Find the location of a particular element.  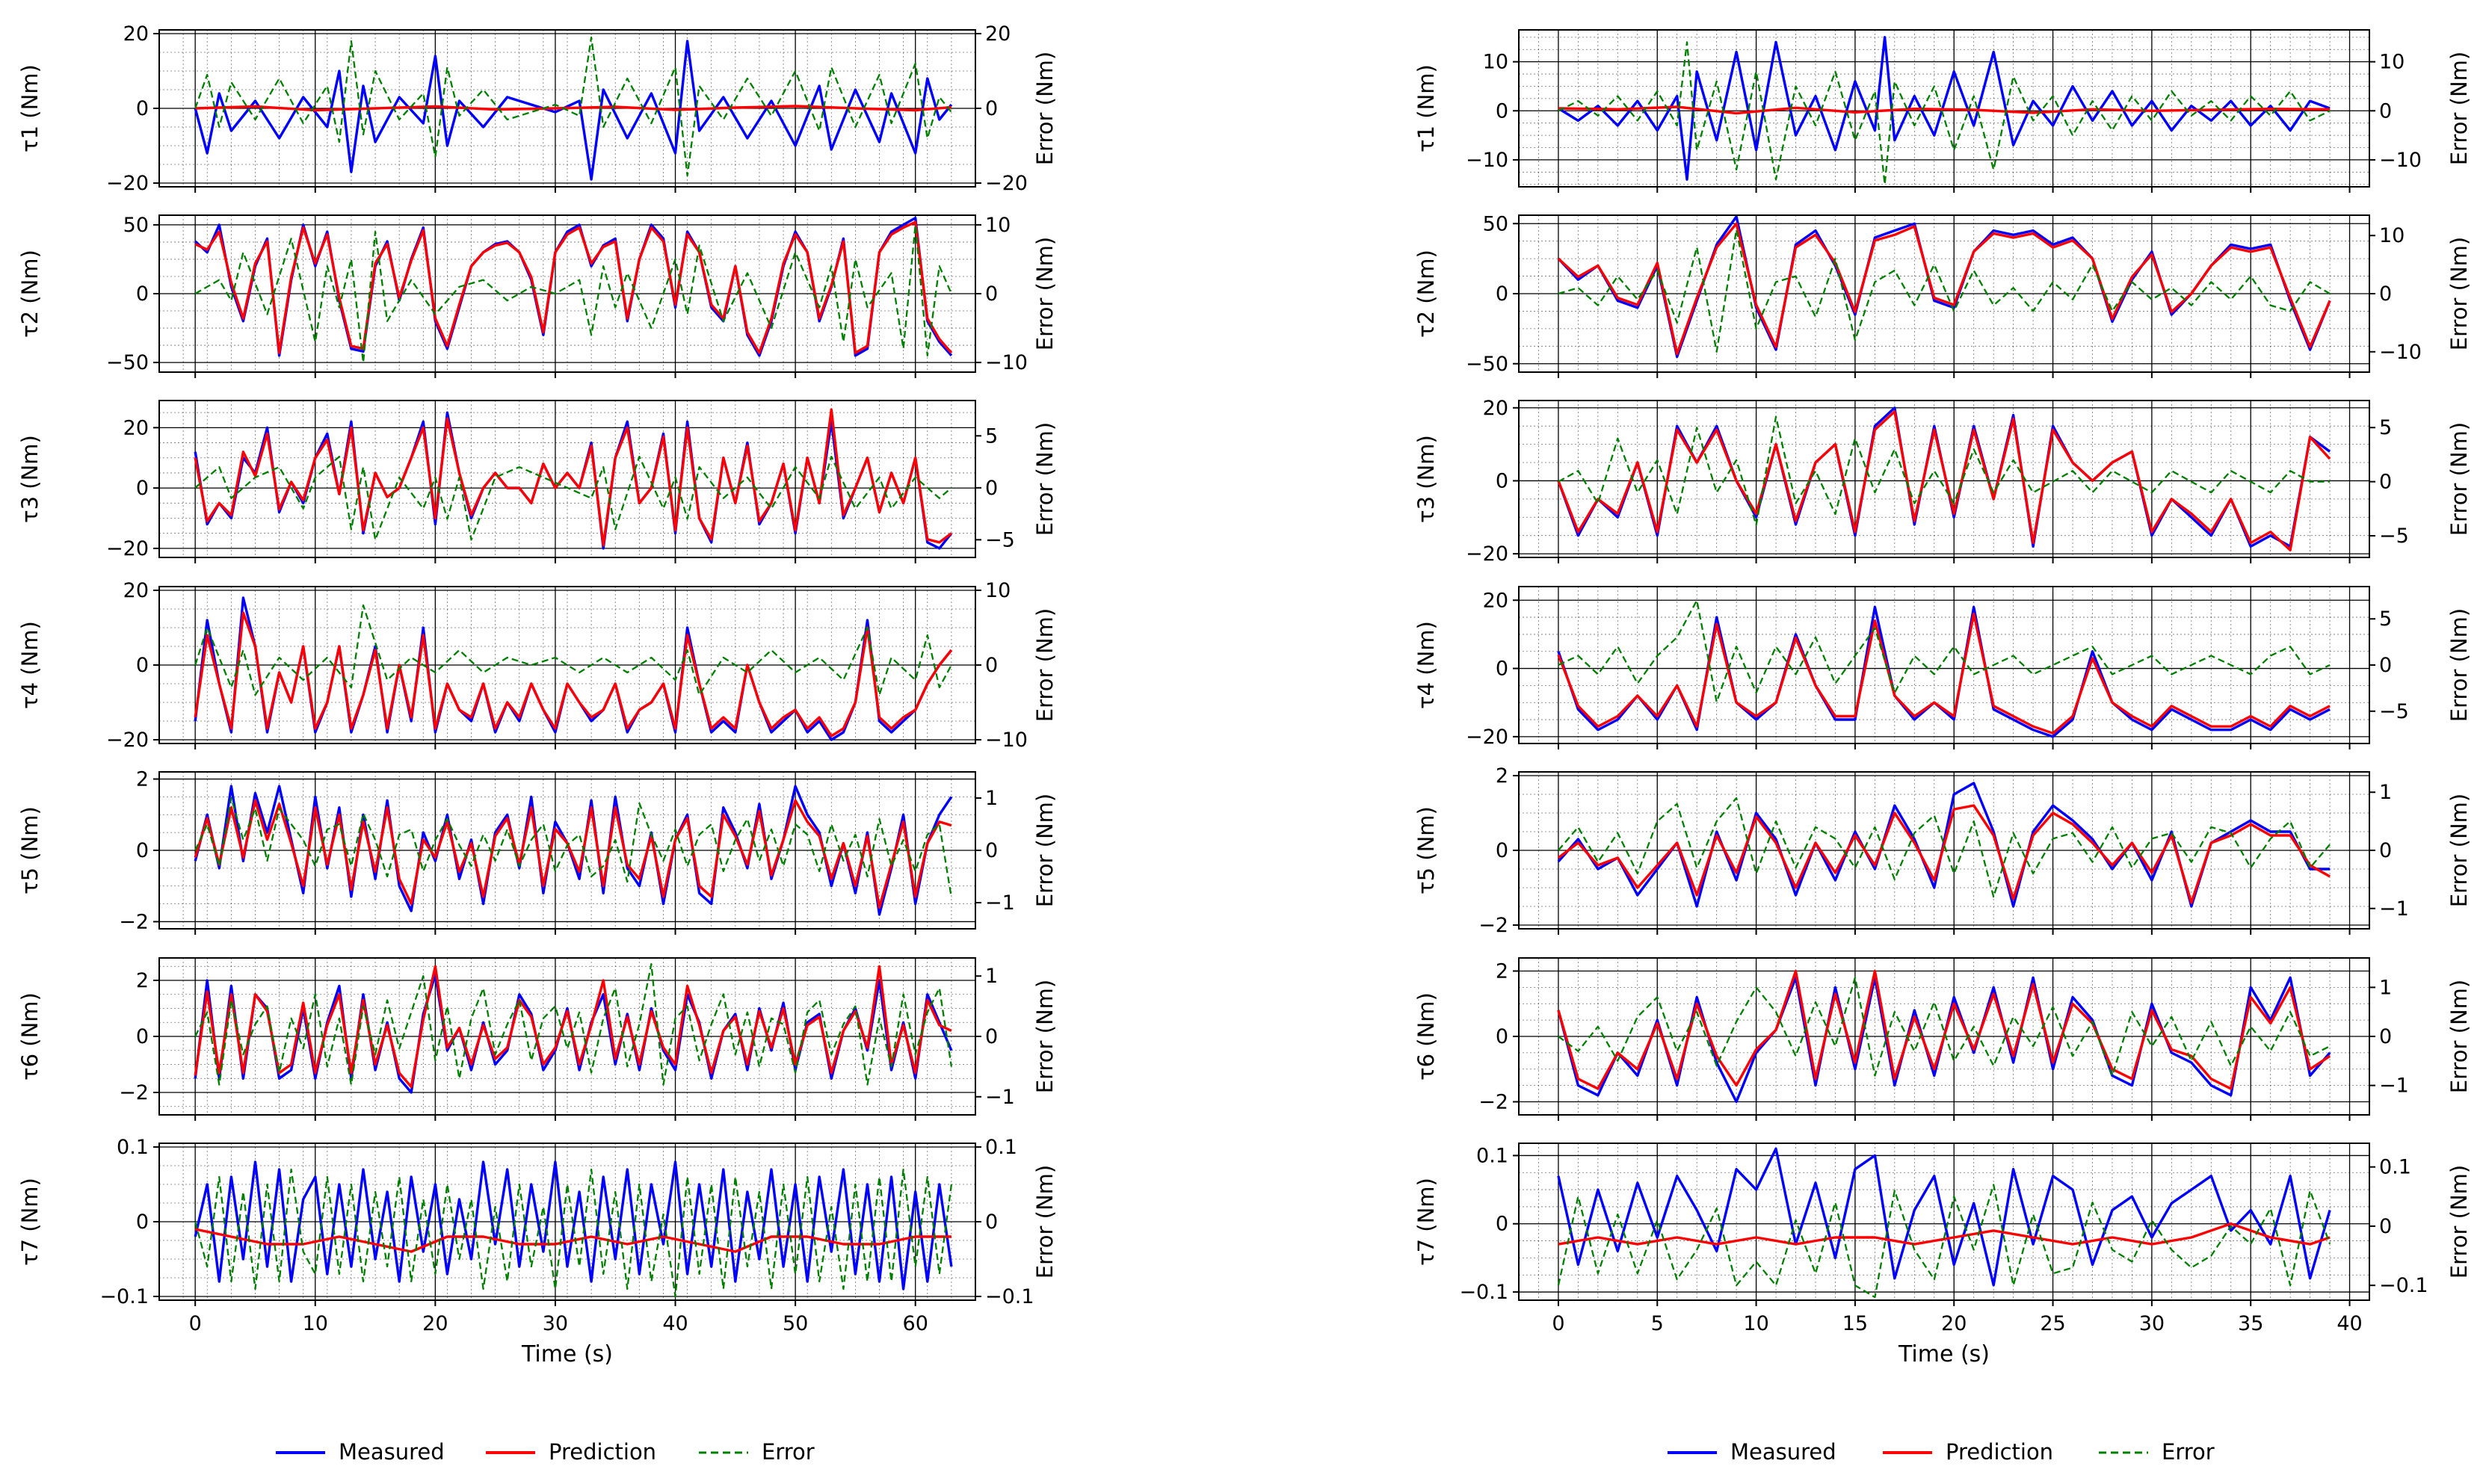

y-axis-label: τ1 (Nm) is located at coordinates (1426, 108).